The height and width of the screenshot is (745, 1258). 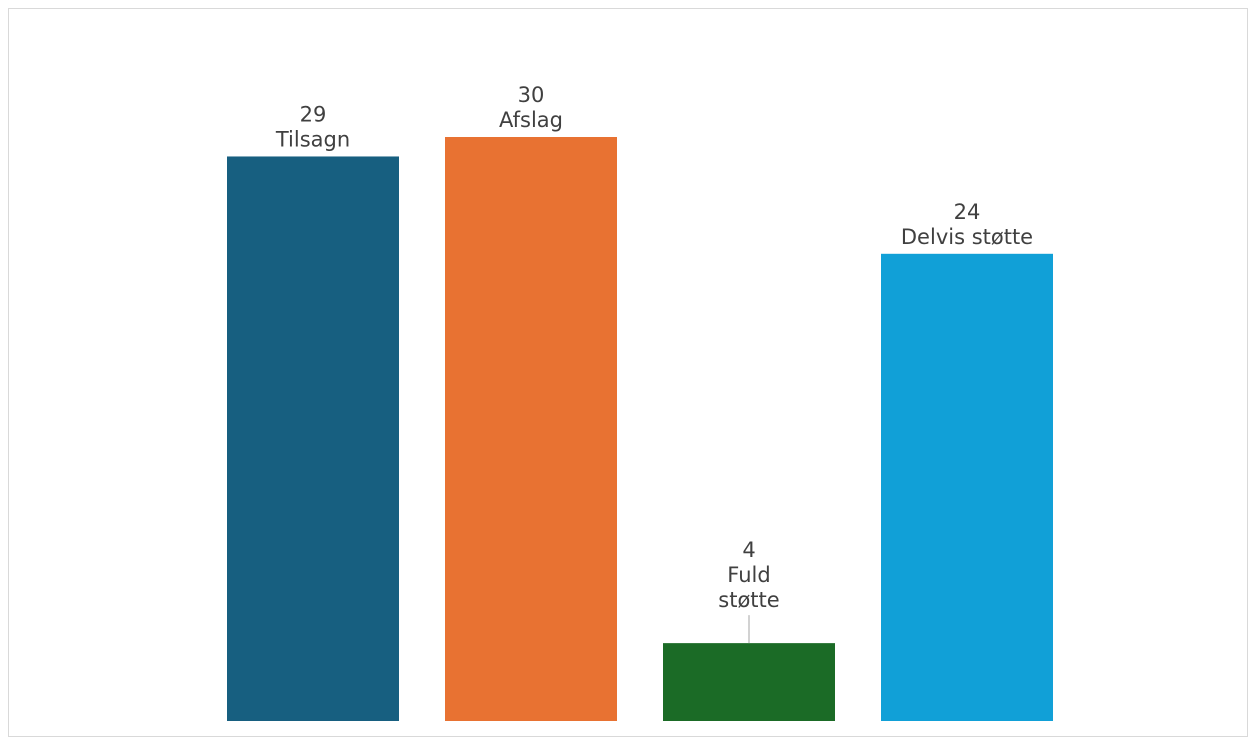 What do you see at coordinates (749, 682) in the screenshot?
I see `bar-fuld-støtte` at bounding box center [749, 682].